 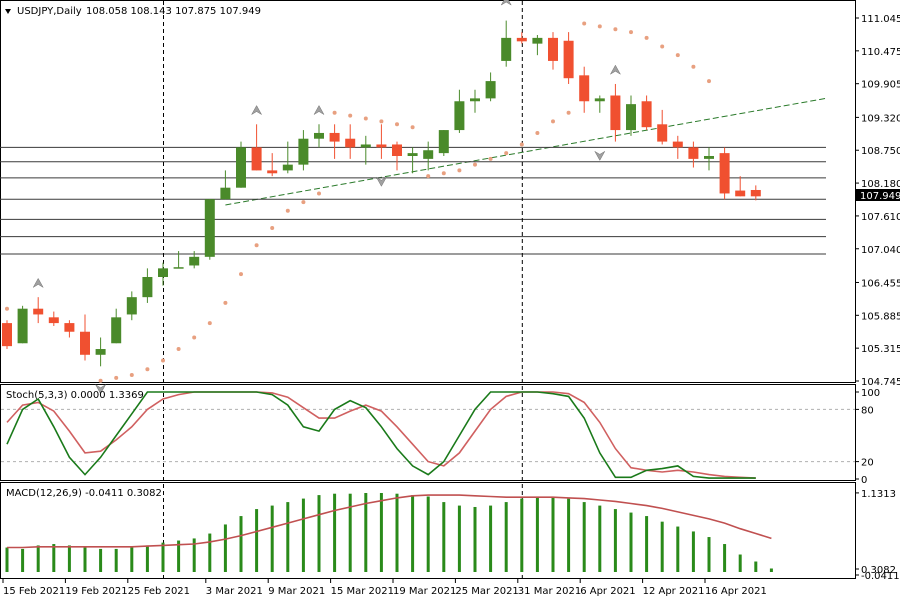 I want to click on time-tick-label: 9 Mar 2021, so click(x=296, y=591).